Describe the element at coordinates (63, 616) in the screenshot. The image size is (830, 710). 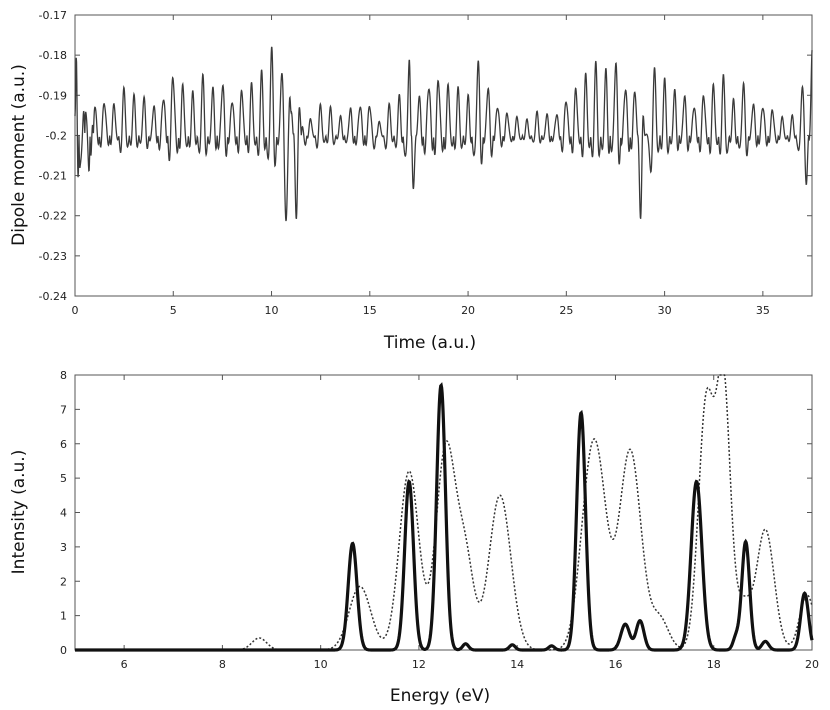
I see `spectrum-ytick-label: 1` at that location.